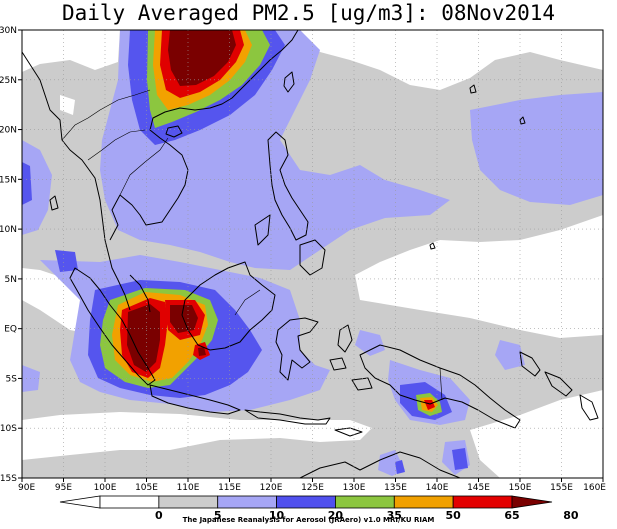  What do you see at coordinates (11, 255) in the screenshot?
I see `latitude-axis: 30N 25N 20N 15N 10N 5N EQ 5S 10S 15S` at bounding box center [11, 255].